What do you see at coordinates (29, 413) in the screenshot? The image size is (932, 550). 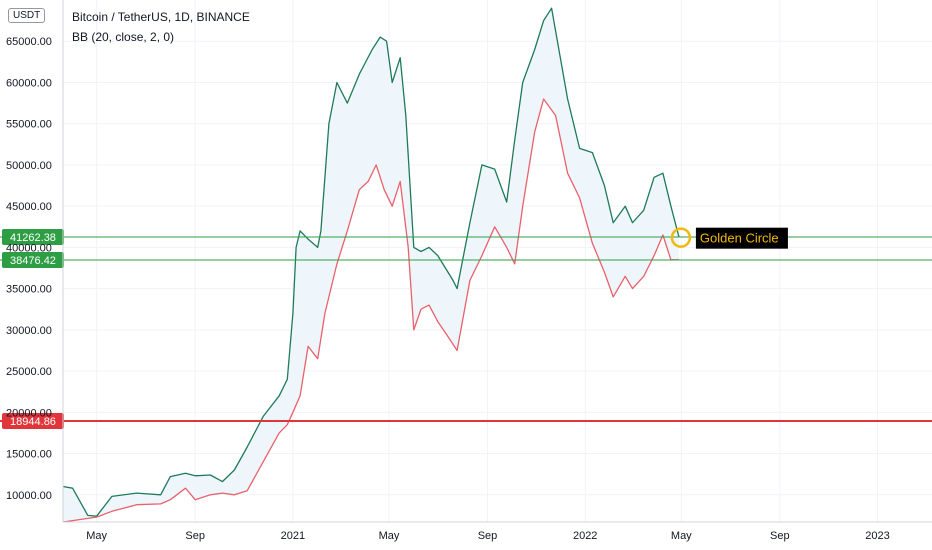 I see `y-tick-label: 20000.00` at bounding box center [29, 413].